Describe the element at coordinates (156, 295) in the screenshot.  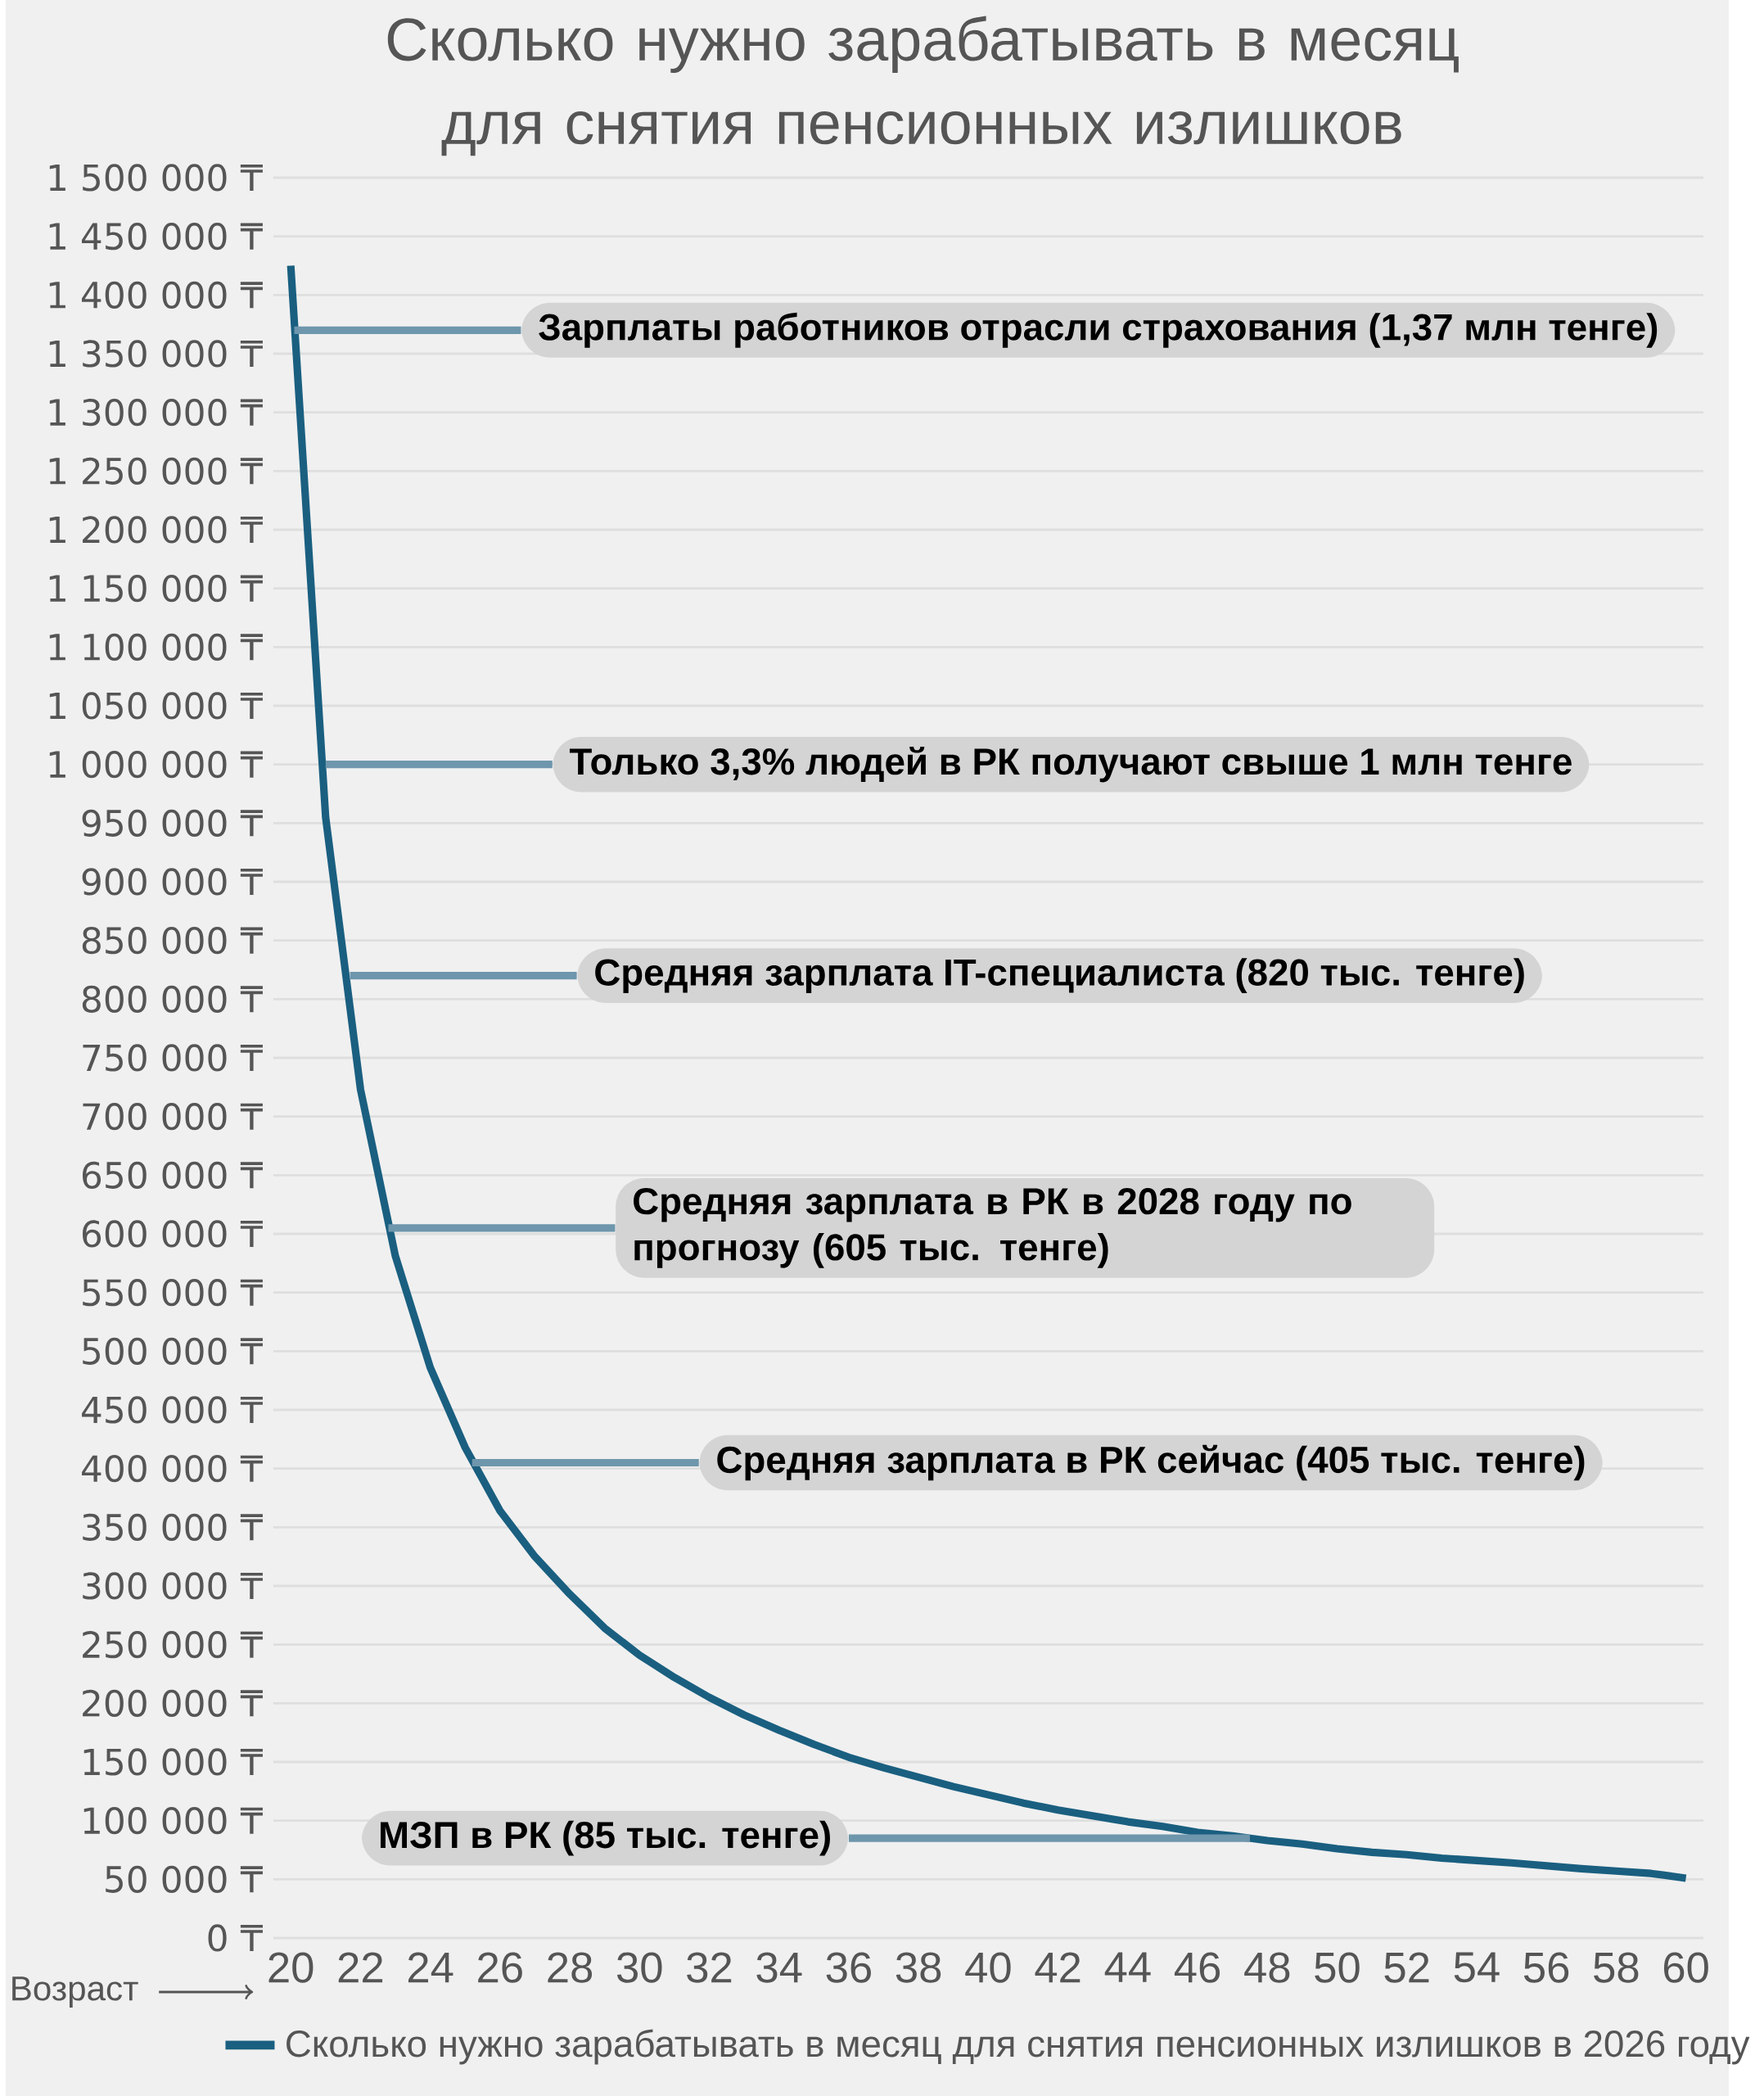
I see `y-tick-label: 1 400 000 ₸` at that location.